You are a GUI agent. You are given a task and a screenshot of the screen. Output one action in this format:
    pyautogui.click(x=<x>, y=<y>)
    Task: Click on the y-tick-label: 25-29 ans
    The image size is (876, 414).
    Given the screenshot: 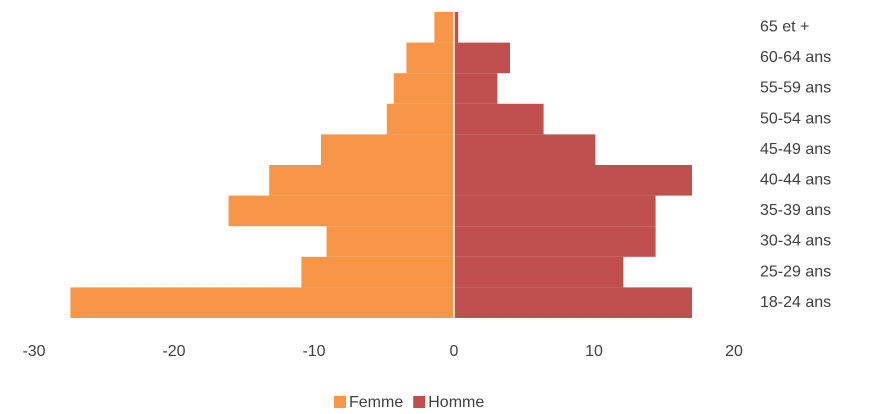 What is the action you would take?
    pyautogui.click(x=795, y=271)
    